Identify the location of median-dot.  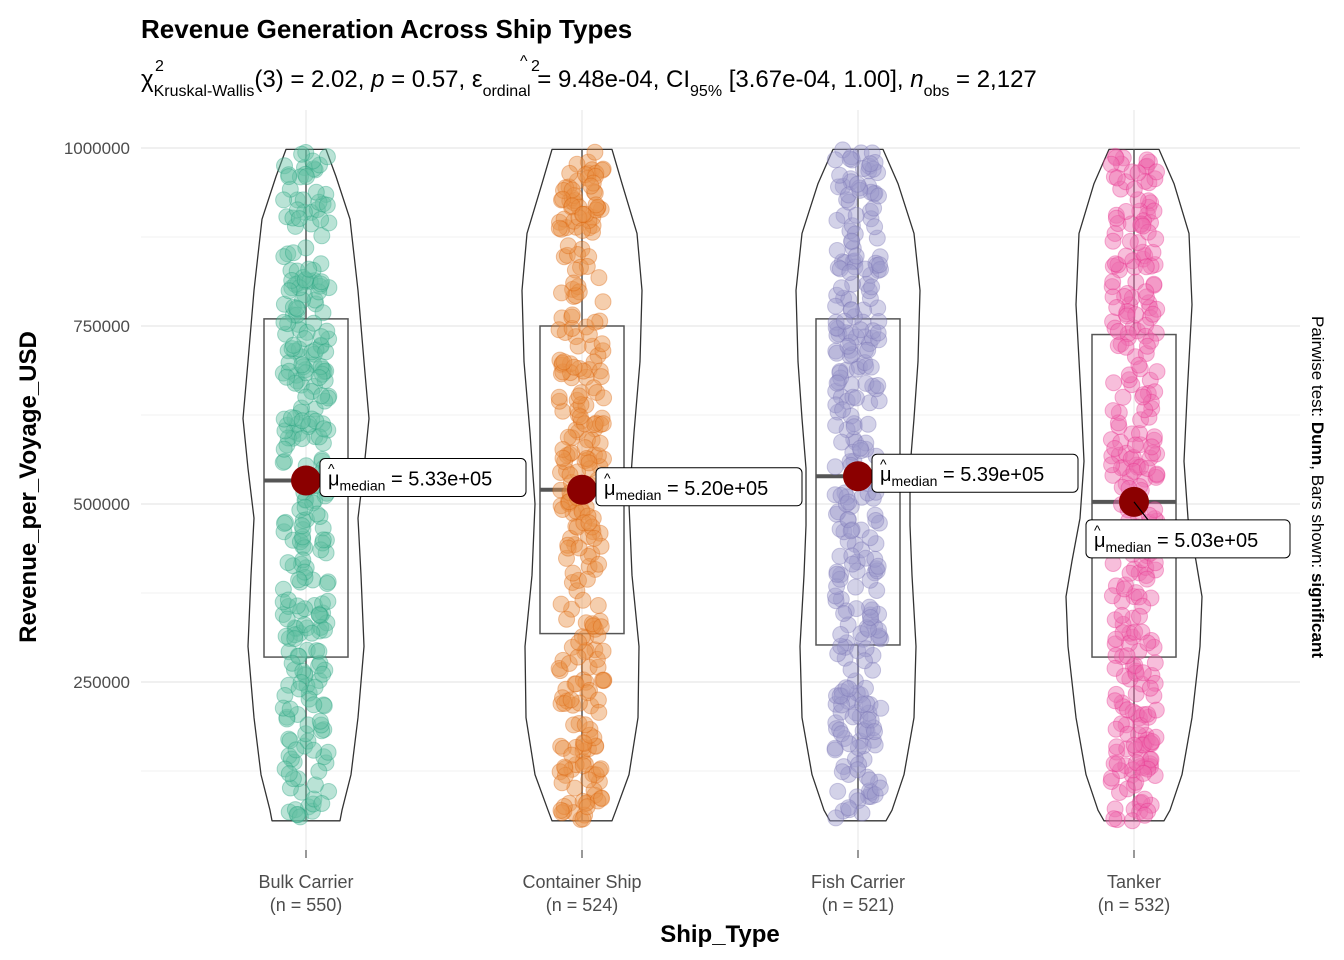
(858, 476).